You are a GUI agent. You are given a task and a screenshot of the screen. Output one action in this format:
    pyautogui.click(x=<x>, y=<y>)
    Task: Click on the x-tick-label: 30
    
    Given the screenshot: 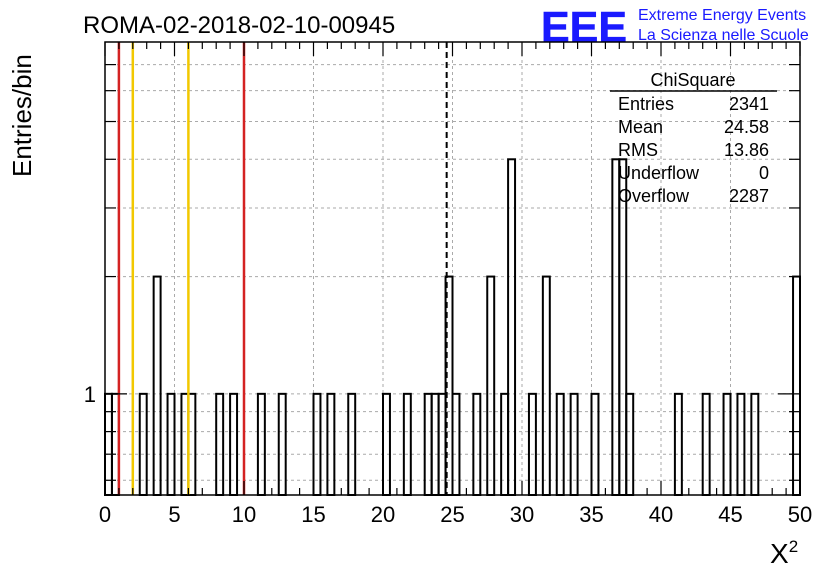 What is the action you would take?
    pyautogui.click(x=522, y=514)
    